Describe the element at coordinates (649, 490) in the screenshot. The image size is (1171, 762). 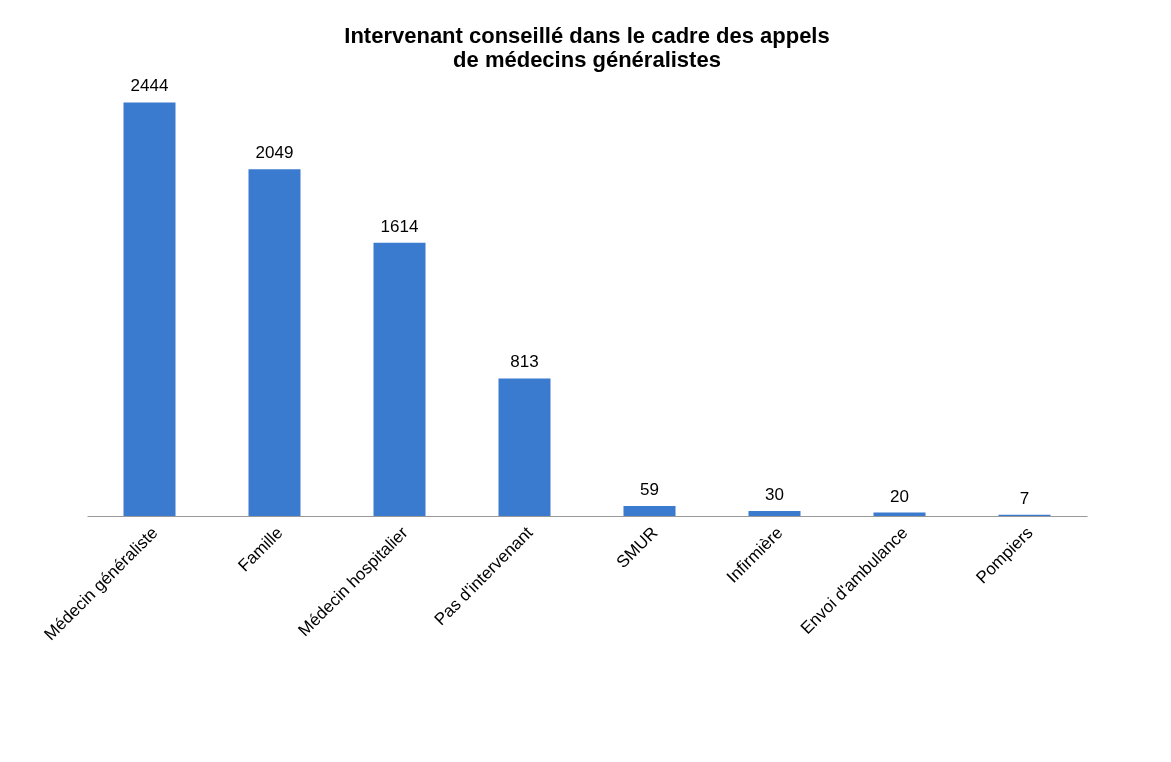
I see `data-label: 59` at that location.